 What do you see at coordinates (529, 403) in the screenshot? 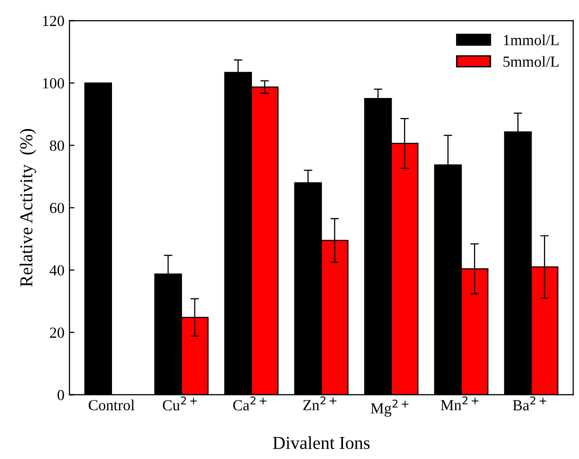
I see `x-tick-label: Ba$^{2+}$` at bounding box center [529, 403].